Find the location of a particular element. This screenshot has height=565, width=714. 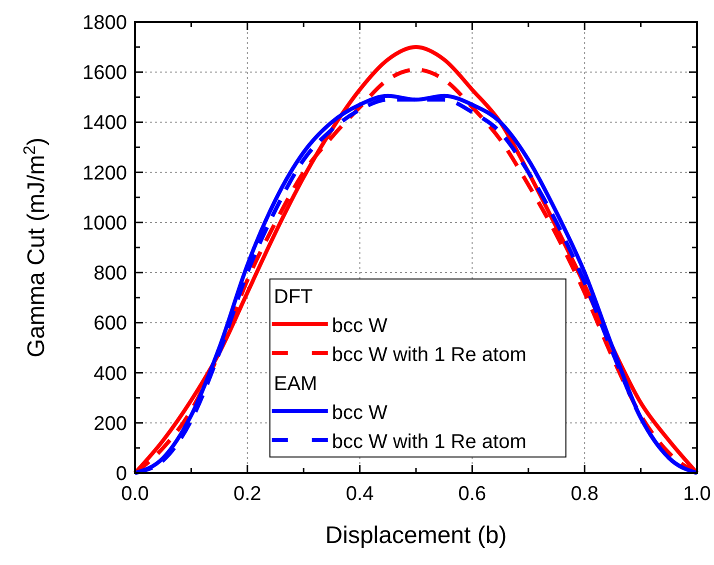

x-tick-label: 0.8 is located at coordinates (584, 494).